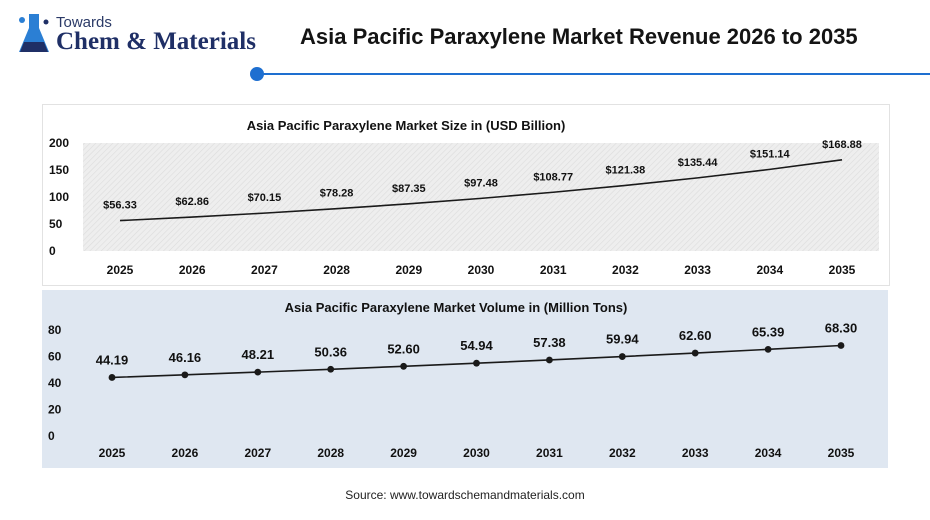 The width and height of the screenshot is (930, 520). Describe the element at coordinates (768, 331) in the screenshot. I see `data-label: 65.39` at that location.